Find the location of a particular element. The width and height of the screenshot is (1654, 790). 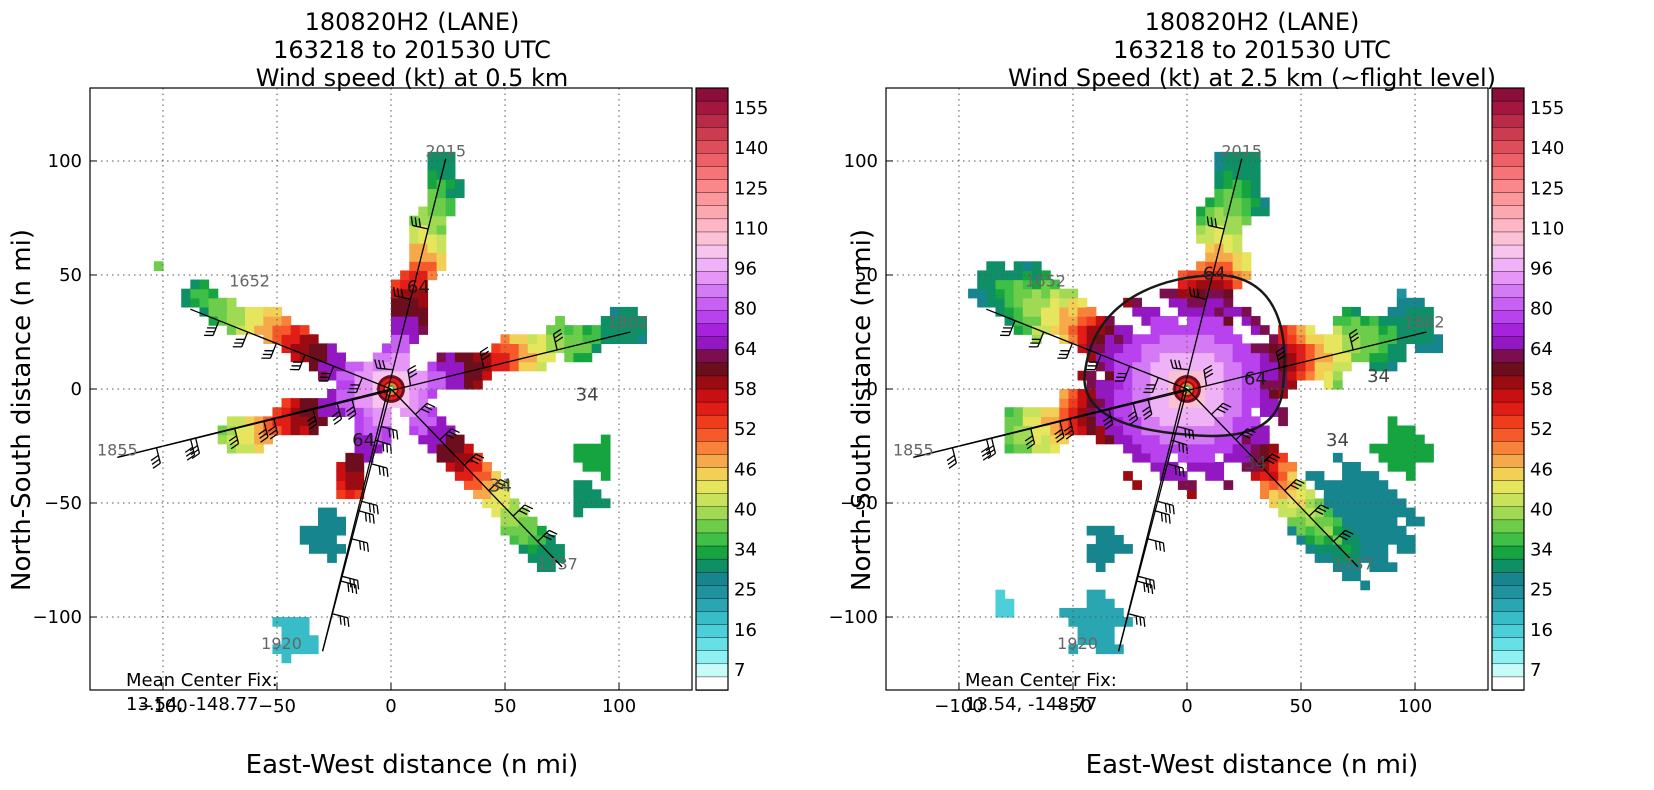

colorbar-tick-label: 46 is located at coordinates (745, 469).